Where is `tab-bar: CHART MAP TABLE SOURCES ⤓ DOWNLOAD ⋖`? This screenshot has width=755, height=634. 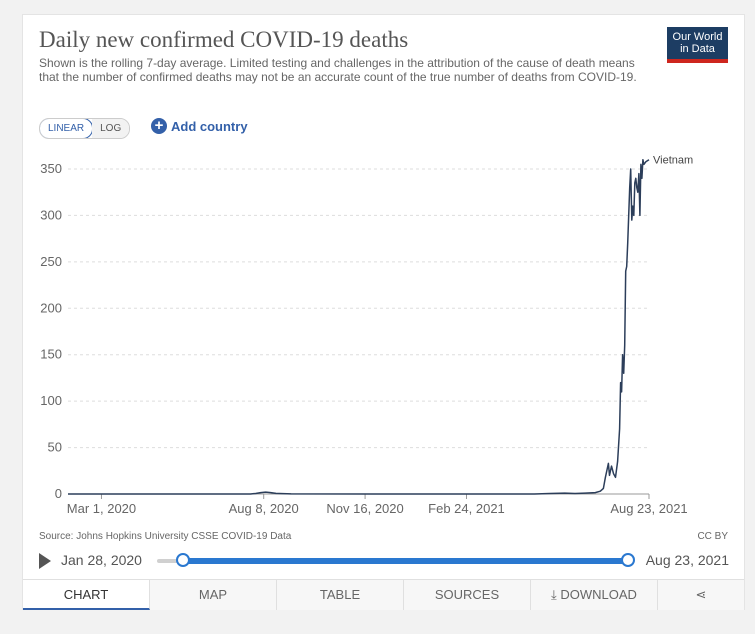
tab-bar: CHART MAP TABLE SOURCES ⤓ DOWNLOAD ⋖ is located at coordinates (383, 594).